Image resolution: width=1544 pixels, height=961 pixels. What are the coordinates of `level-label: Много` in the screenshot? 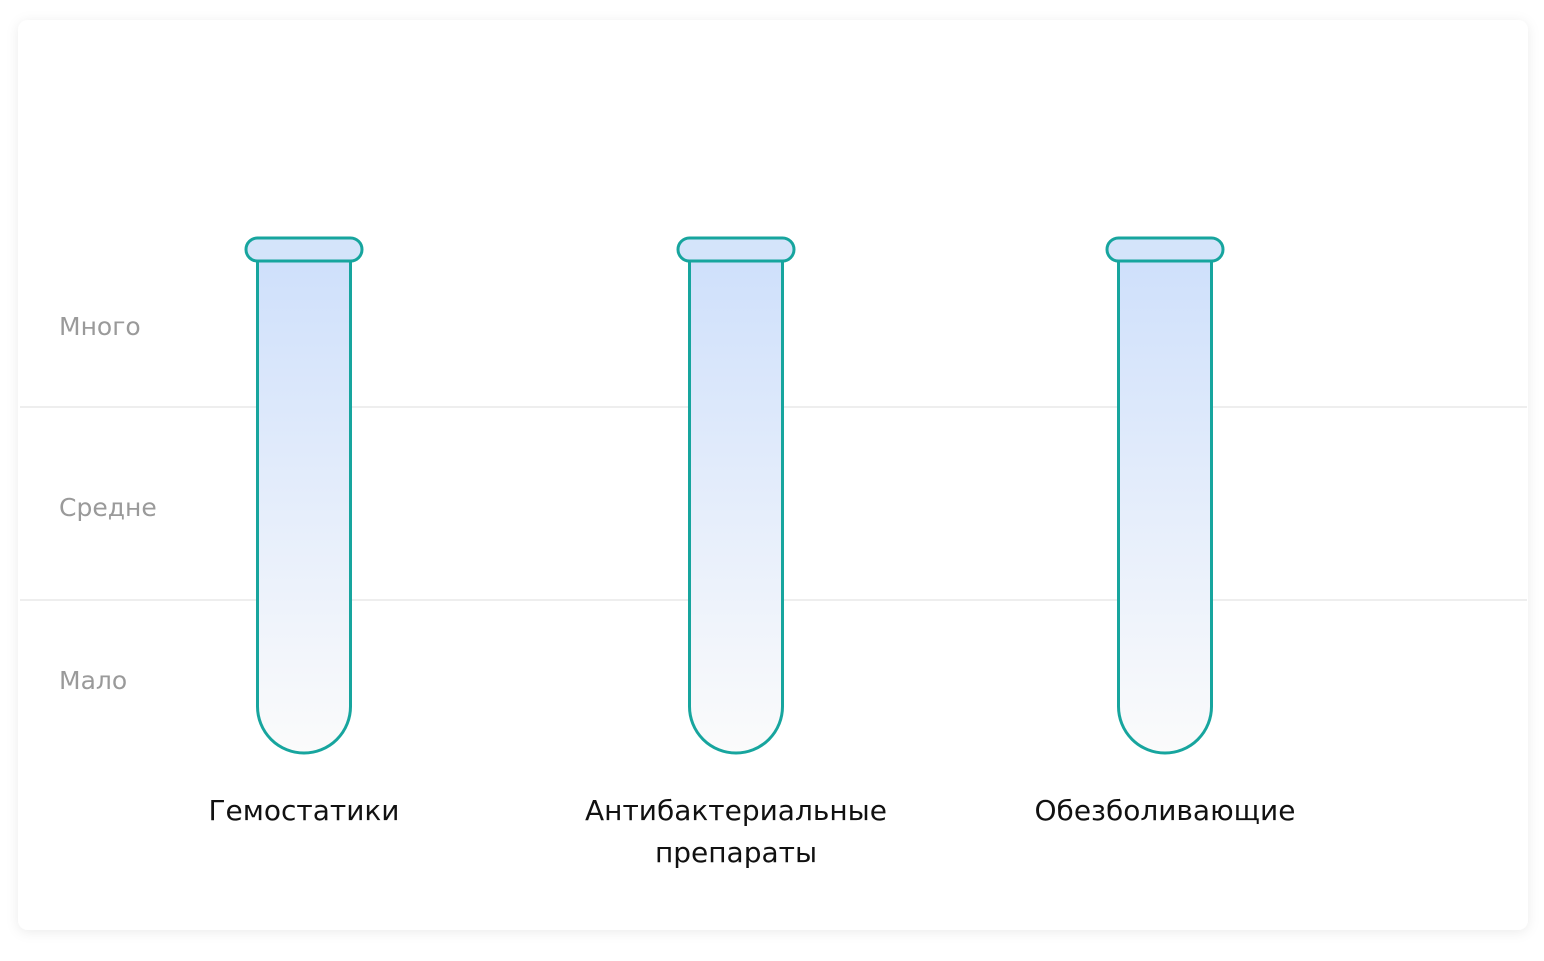 It's located at (100, 326).